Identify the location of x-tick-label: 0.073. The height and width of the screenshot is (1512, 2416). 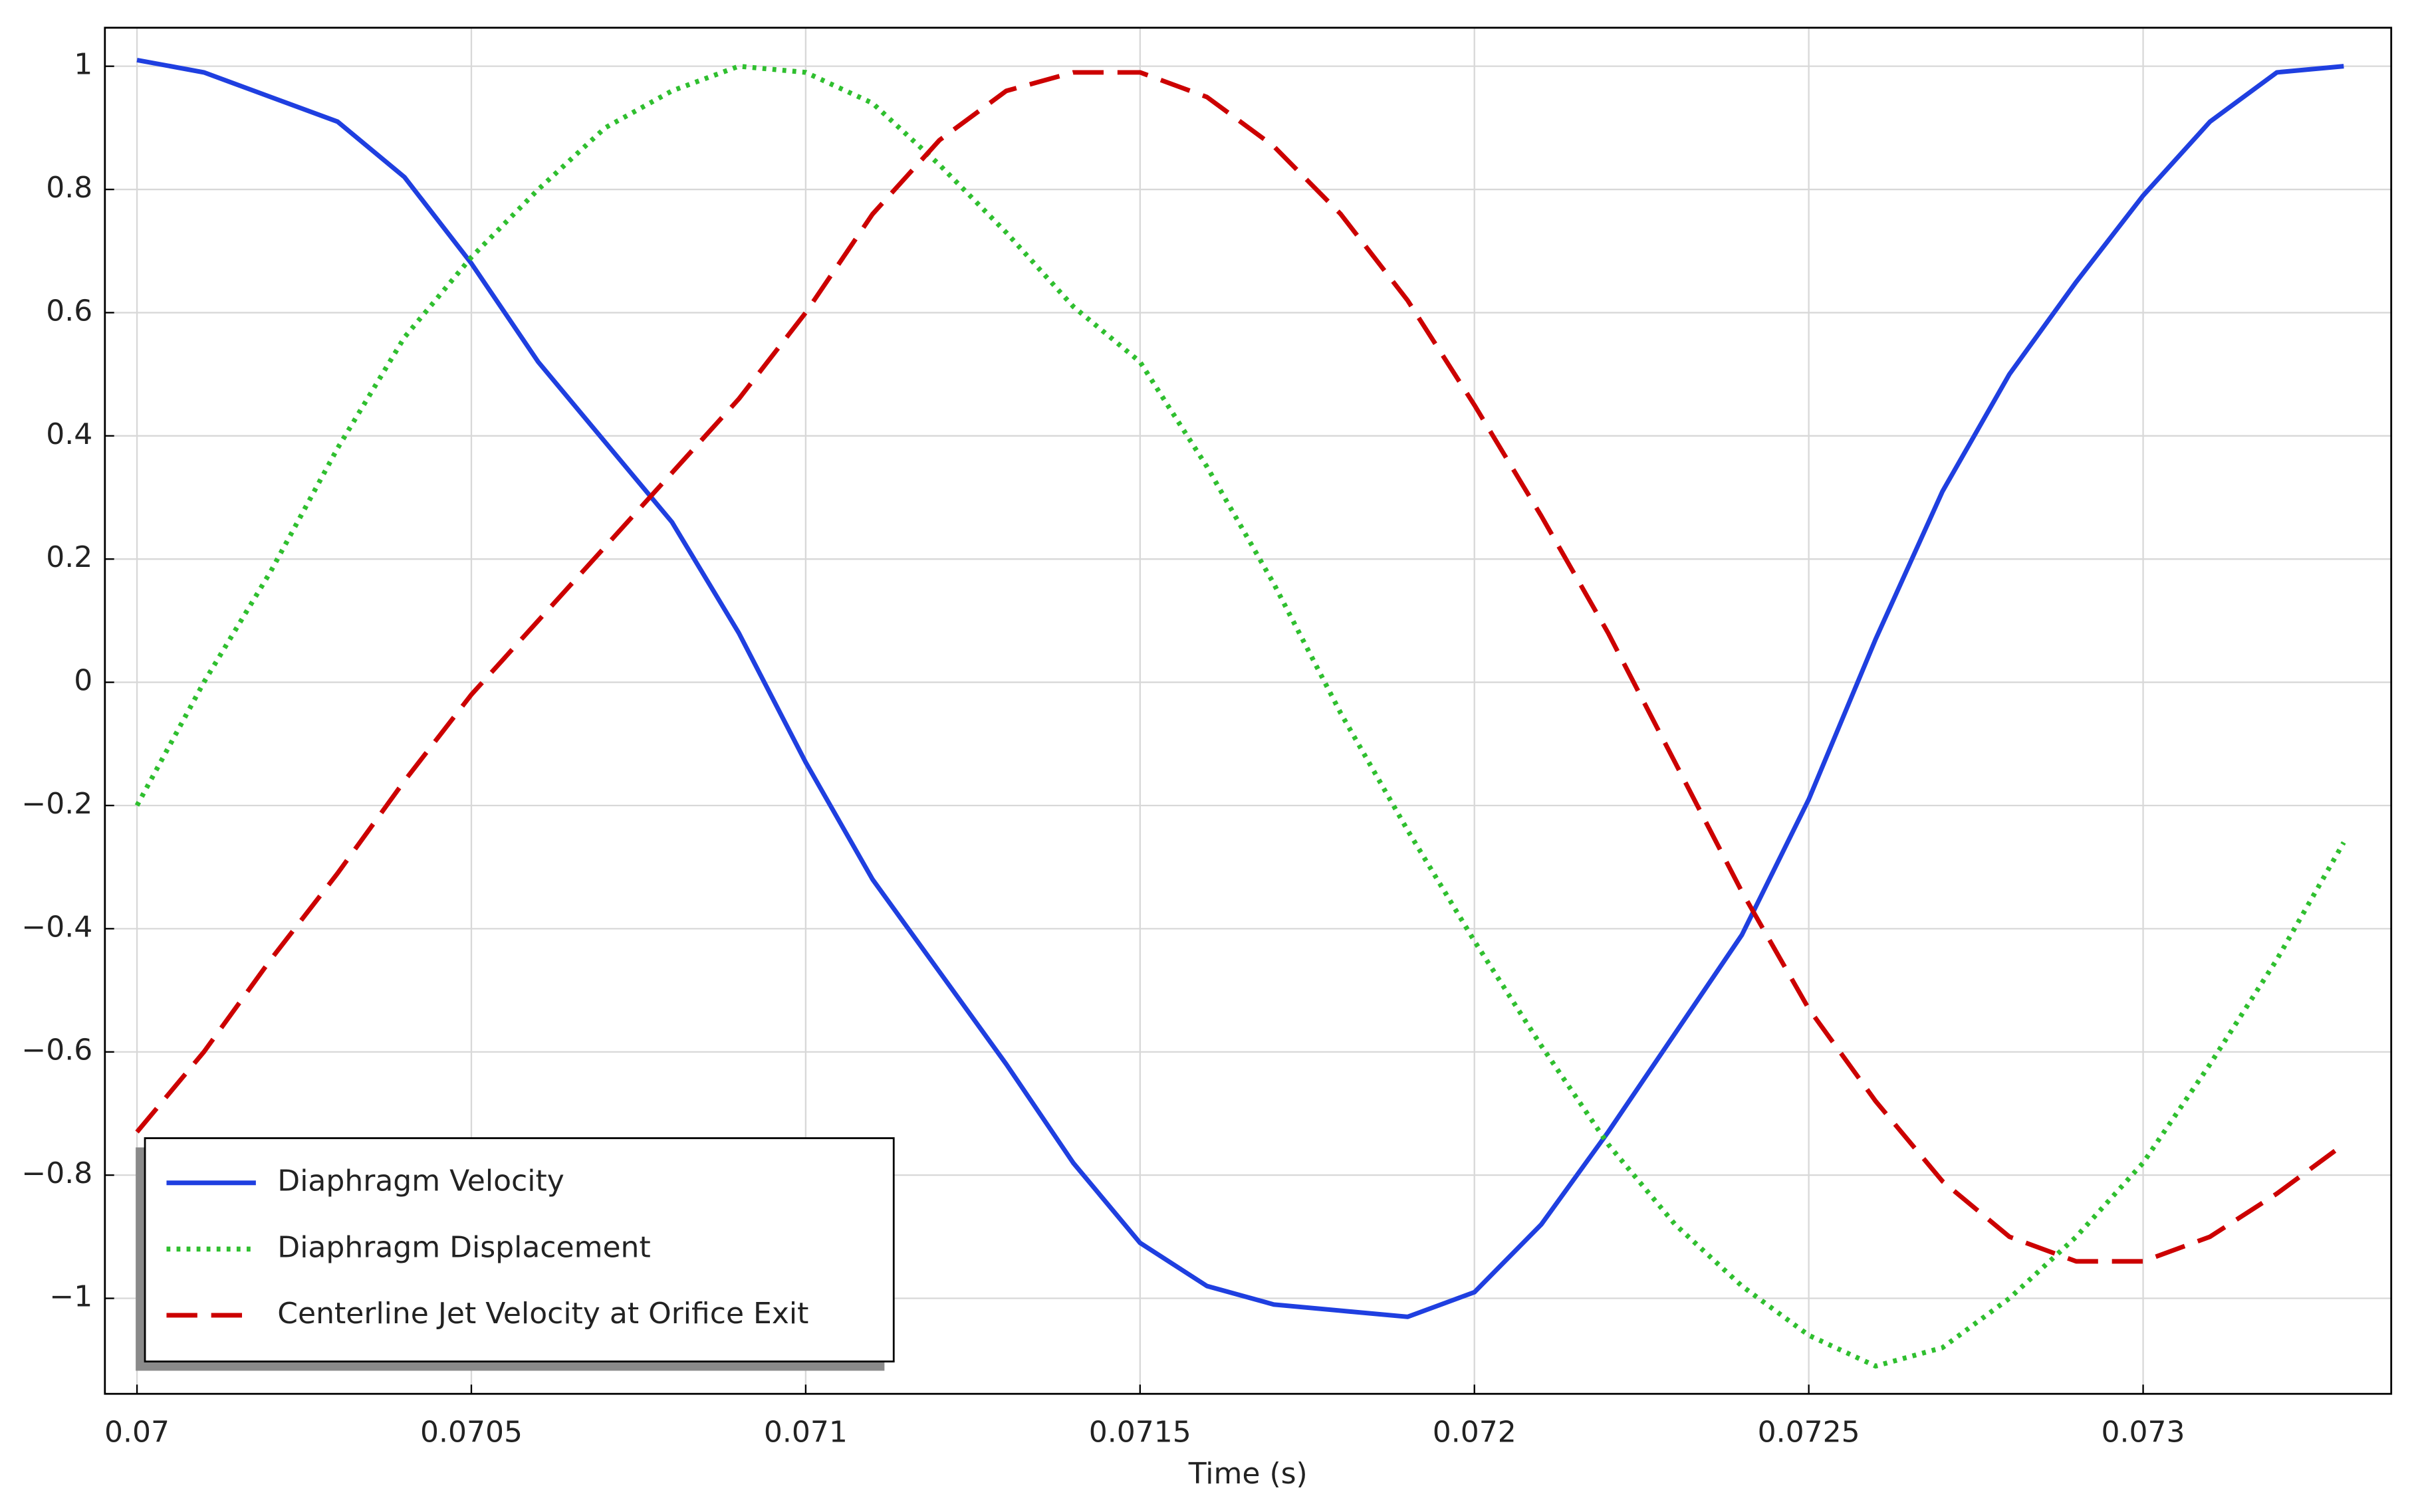
(2143, 1432).